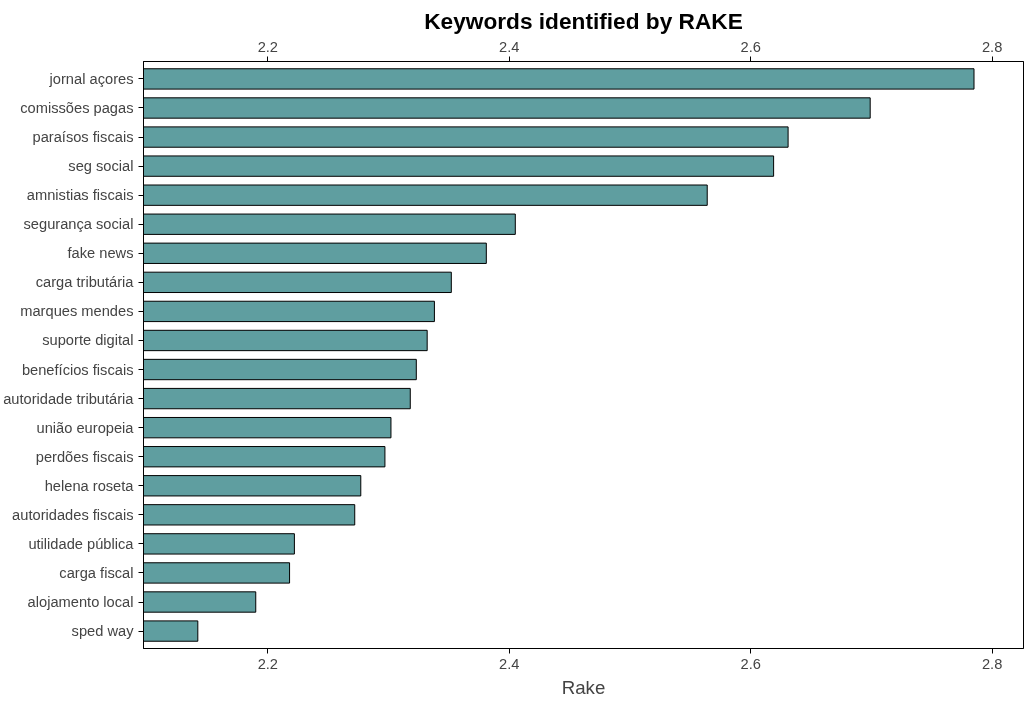  Describe the element at coordinates (80, 195) in the screenshot. I see `y-tick-label: amnistias fiscais` at that location.